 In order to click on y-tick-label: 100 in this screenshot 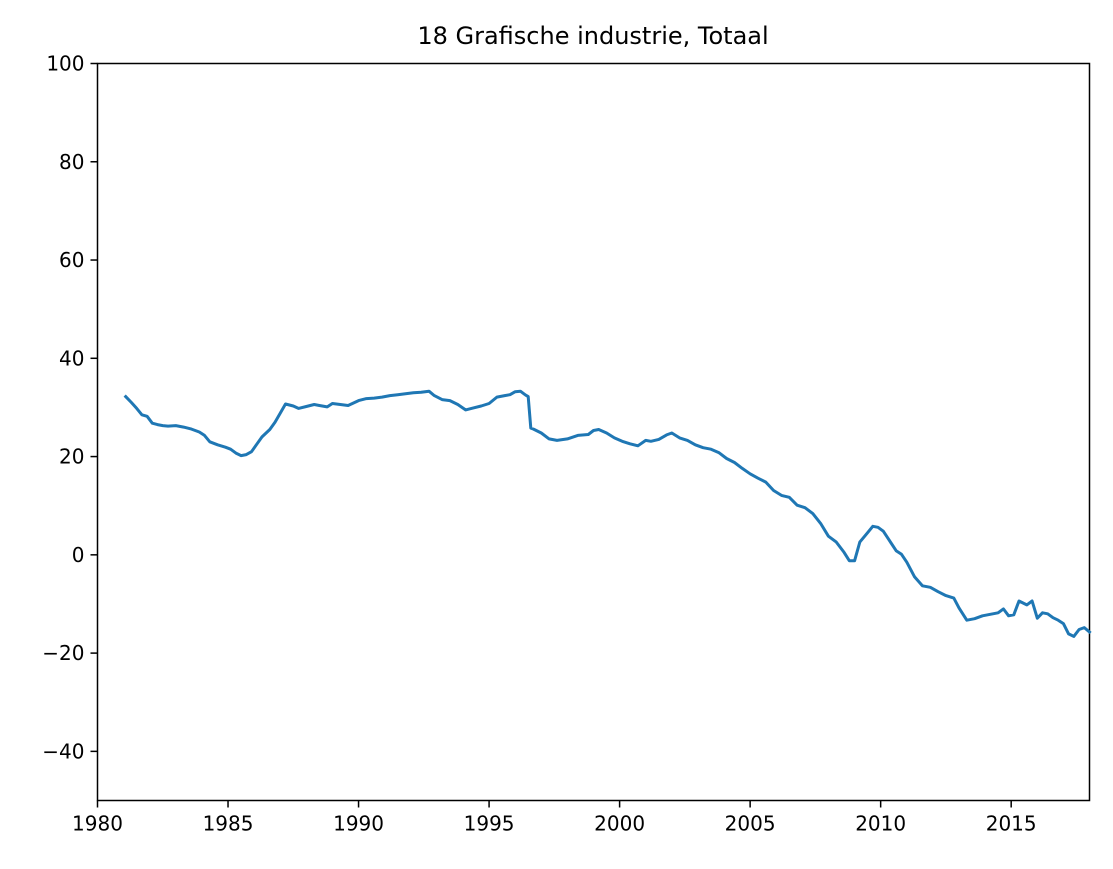, I will do `click(65, 64)`.